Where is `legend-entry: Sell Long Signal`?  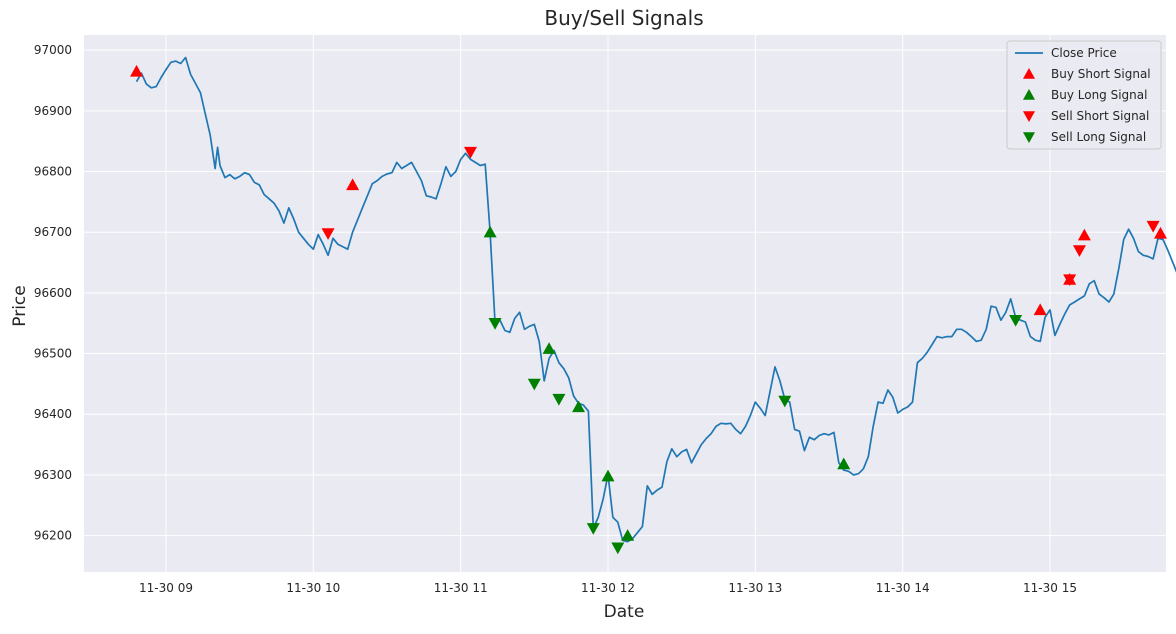
legend-entry: Sell Long Signal is located at coordinates (1098, 137).